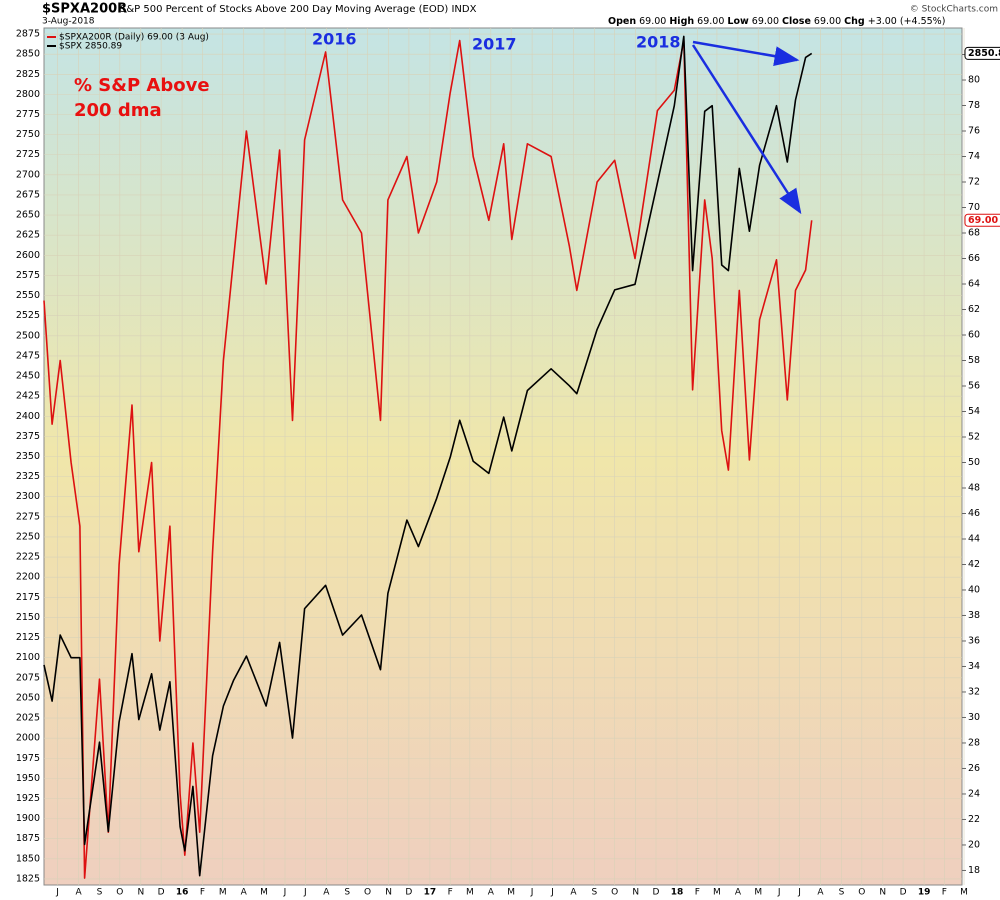  What do you see at coordinates (974, 436) in the screenshot?
I see `y2-tick-label: 52` at bounding box center [974, 436].